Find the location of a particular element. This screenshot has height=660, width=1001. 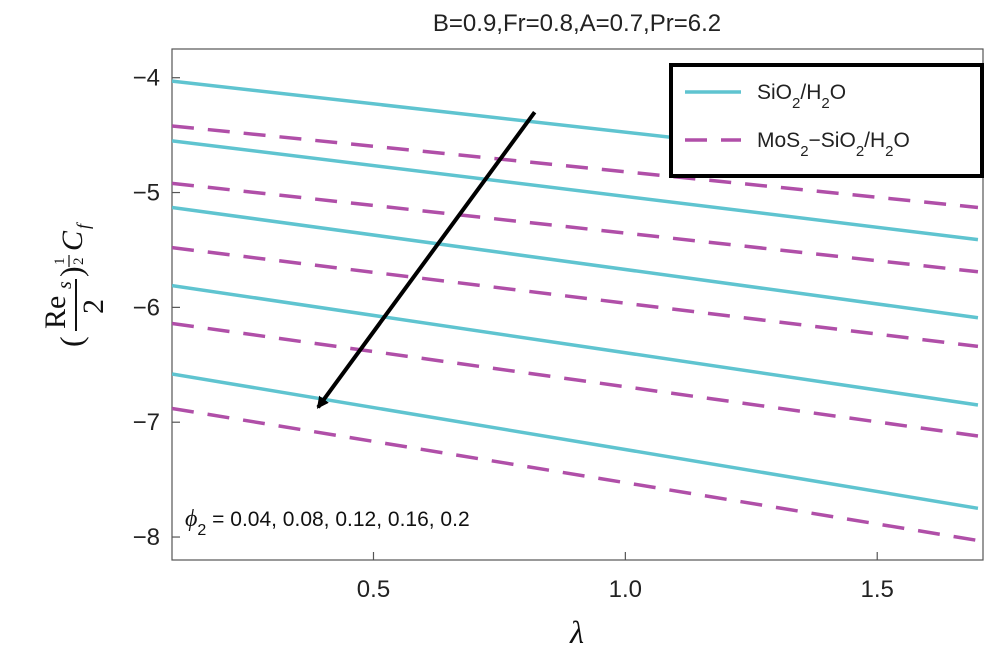

x-tick-label: 1.5 is located at coordinates (877, 589).